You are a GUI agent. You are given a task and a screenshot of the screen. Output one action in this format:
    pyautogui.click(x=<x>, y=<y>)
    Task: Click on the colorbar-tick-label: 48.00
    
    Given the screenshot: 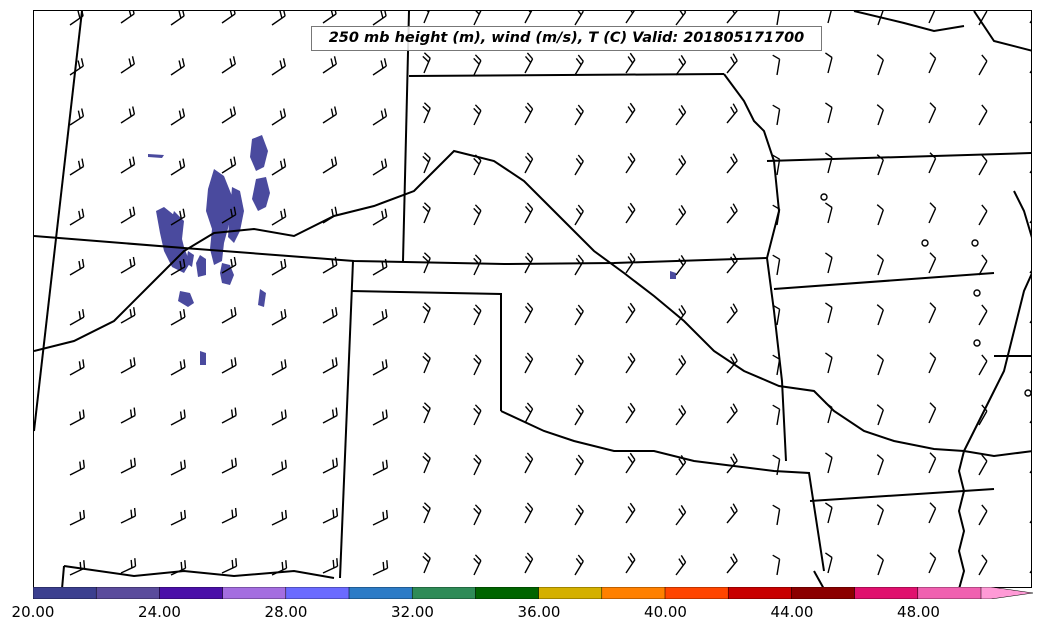 What is the action you would take?
    pyautogui.click(x=918, y=612)
    